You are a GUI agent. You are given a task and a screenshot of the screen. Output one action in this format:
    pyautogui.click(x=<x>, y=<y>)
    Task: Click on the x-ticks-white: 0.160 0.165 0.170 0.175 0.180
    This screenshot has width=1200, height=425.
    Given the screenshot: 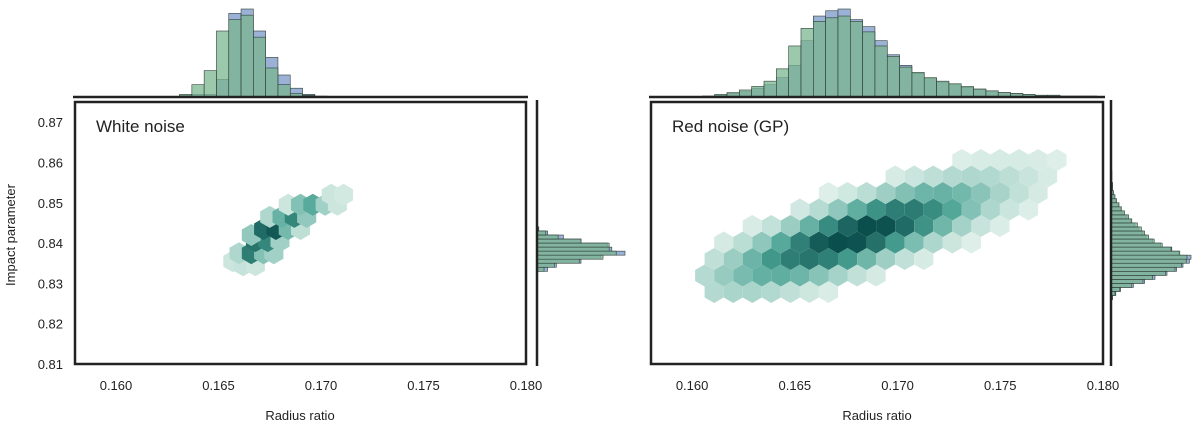 What is the action you would take?
    pyautogui.click(x=321, y=385)
    